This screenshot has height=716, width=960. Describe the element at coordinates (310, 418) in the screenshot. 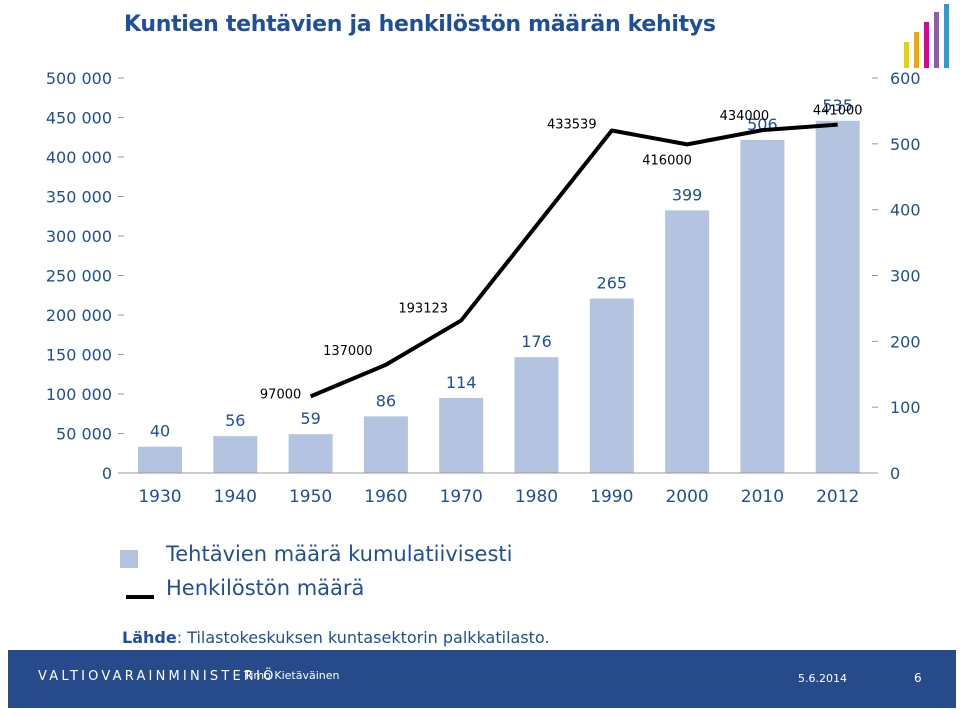

I see `bar-value-label: 59` at that location.